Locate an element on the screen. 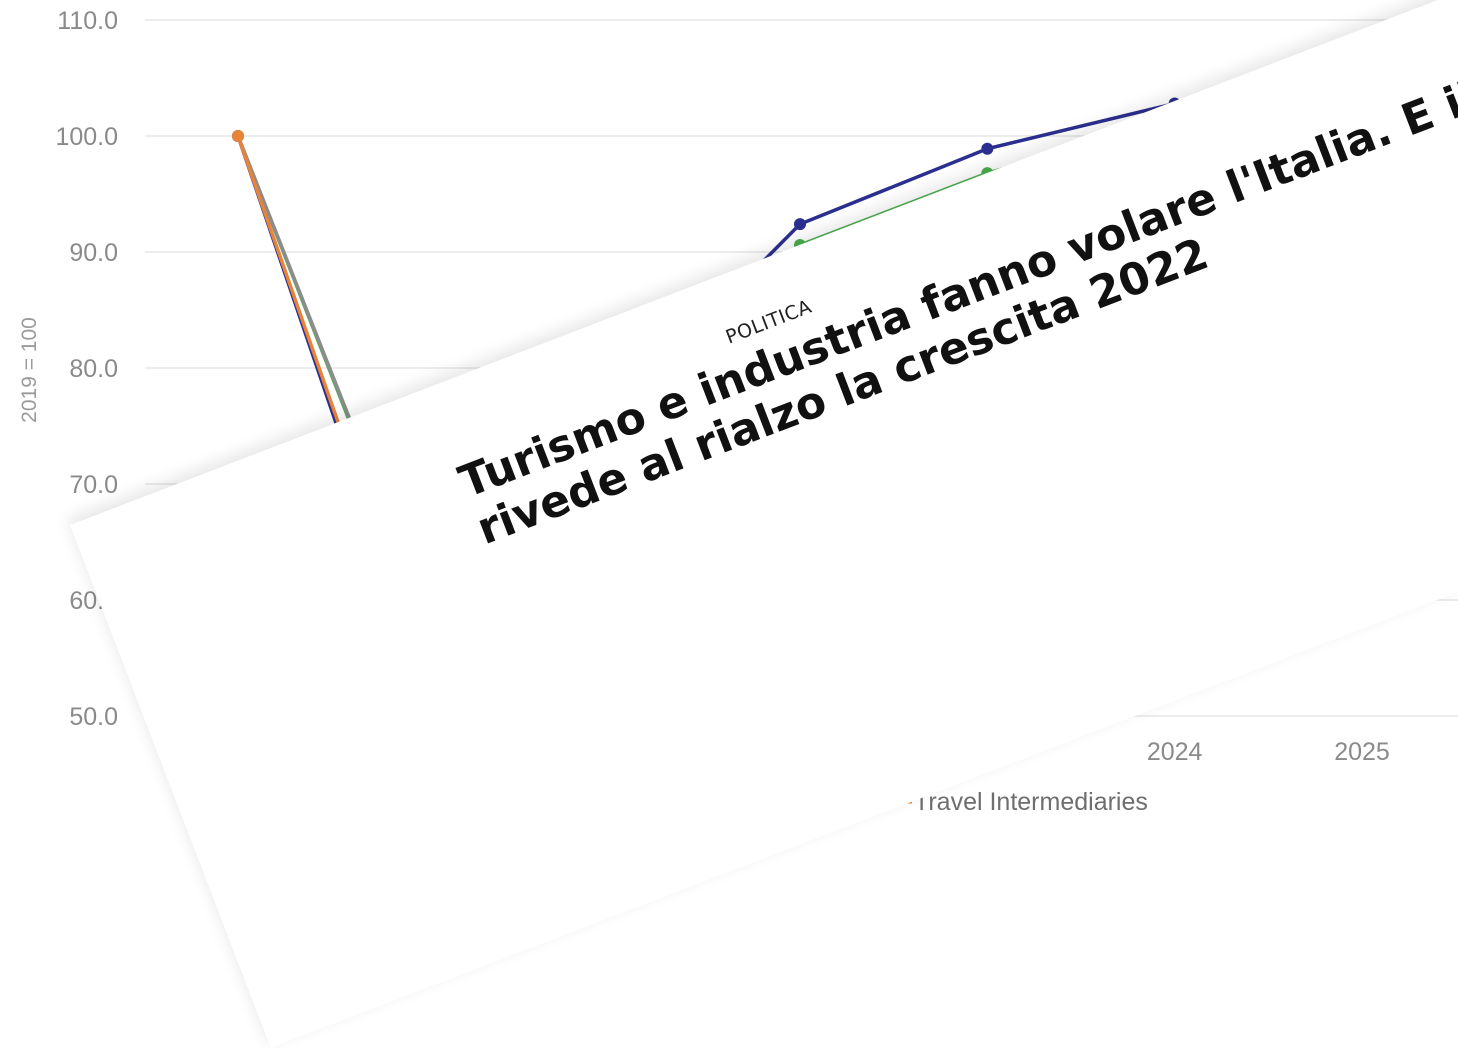  y-tick-label: 90.0 is located at coordinates (93, 253).